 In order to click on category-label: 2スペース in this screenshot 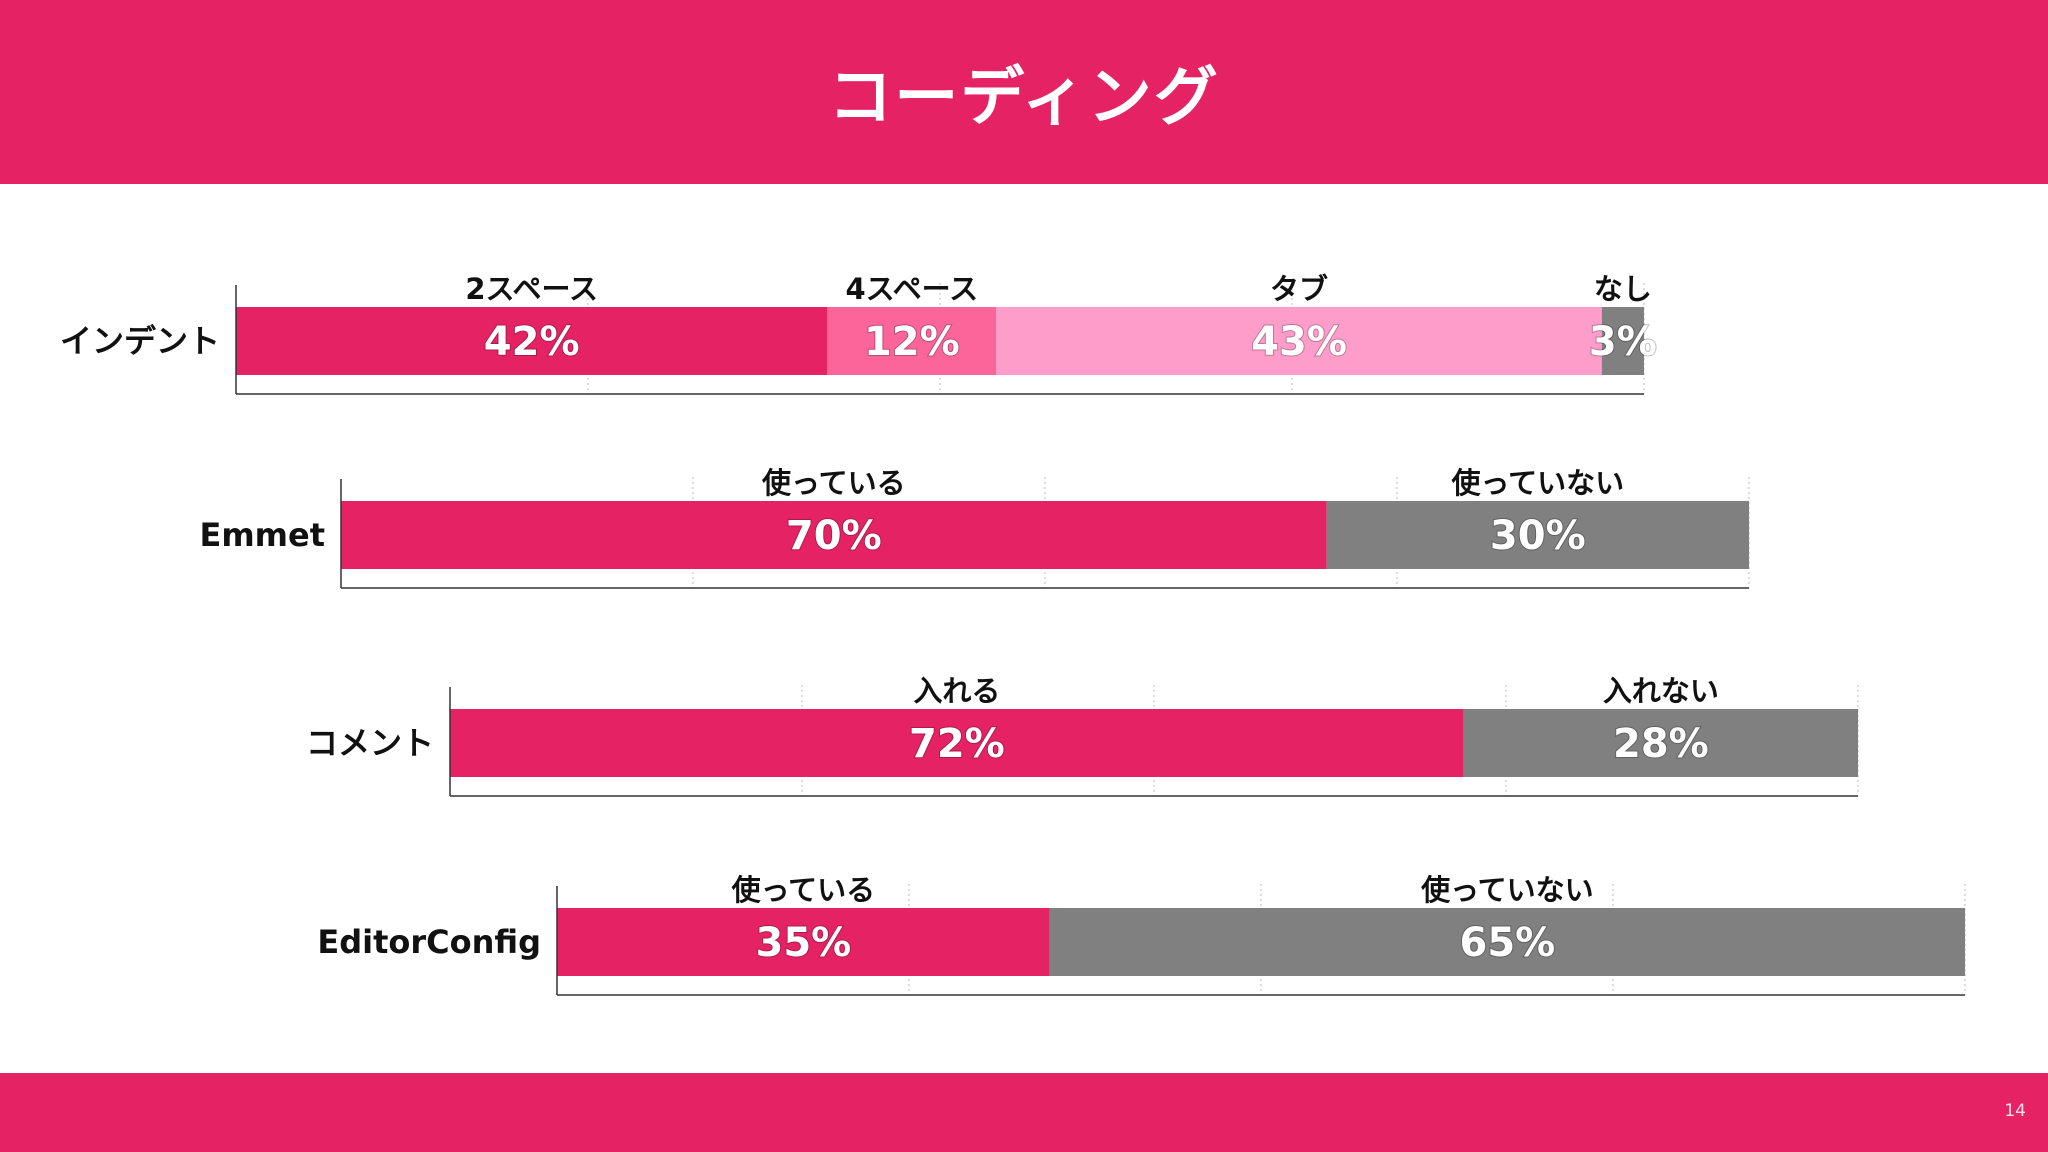, I will do `click(531, 289)`.